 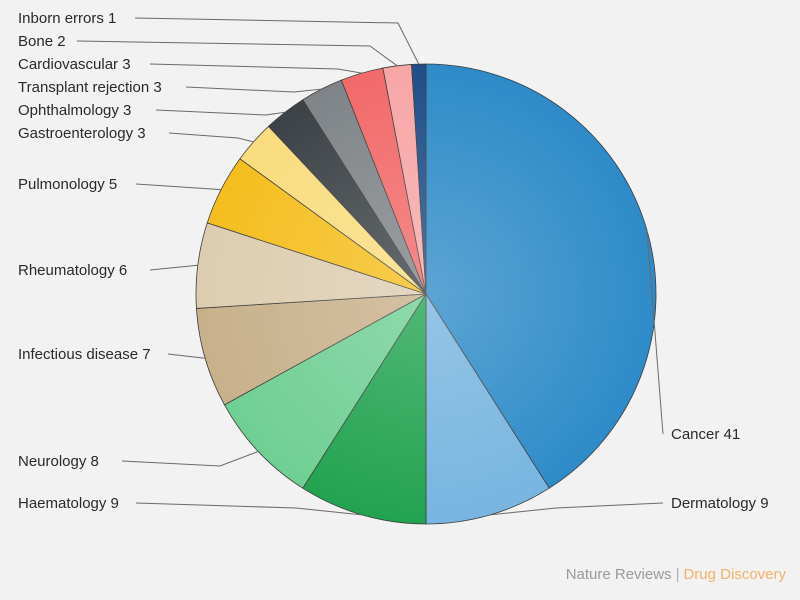 What do you see at coordinates (190, 458) in the screenshot?
I see `leader-line-neurology` at bounding box center [190, 458].